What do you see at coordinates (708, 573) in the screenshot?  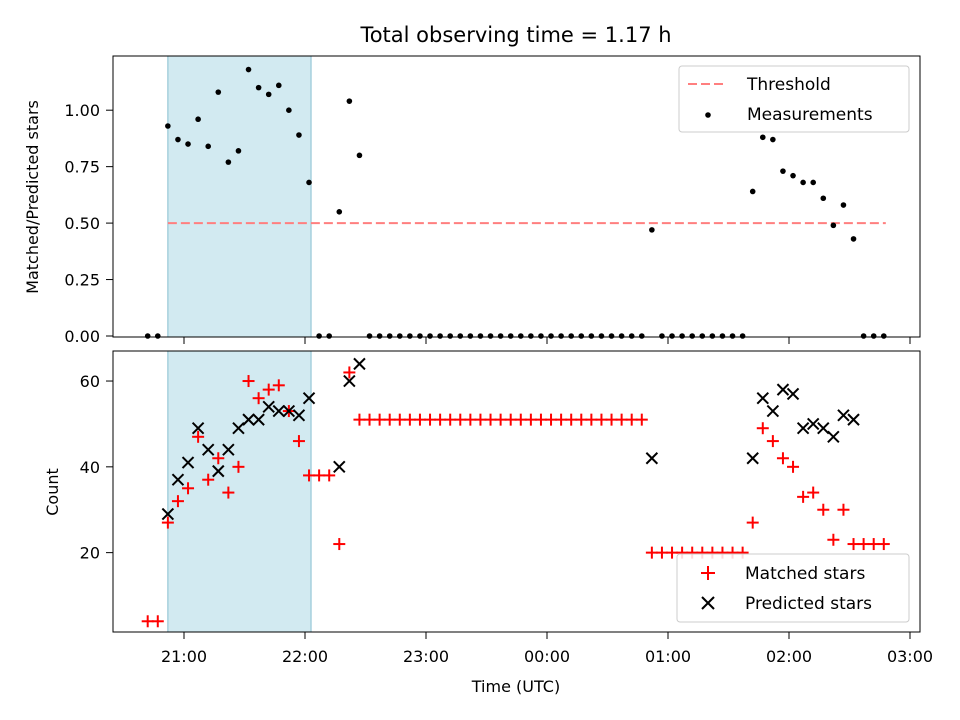 I see `legend-matched-swatch` at bounding box center [708, 573].